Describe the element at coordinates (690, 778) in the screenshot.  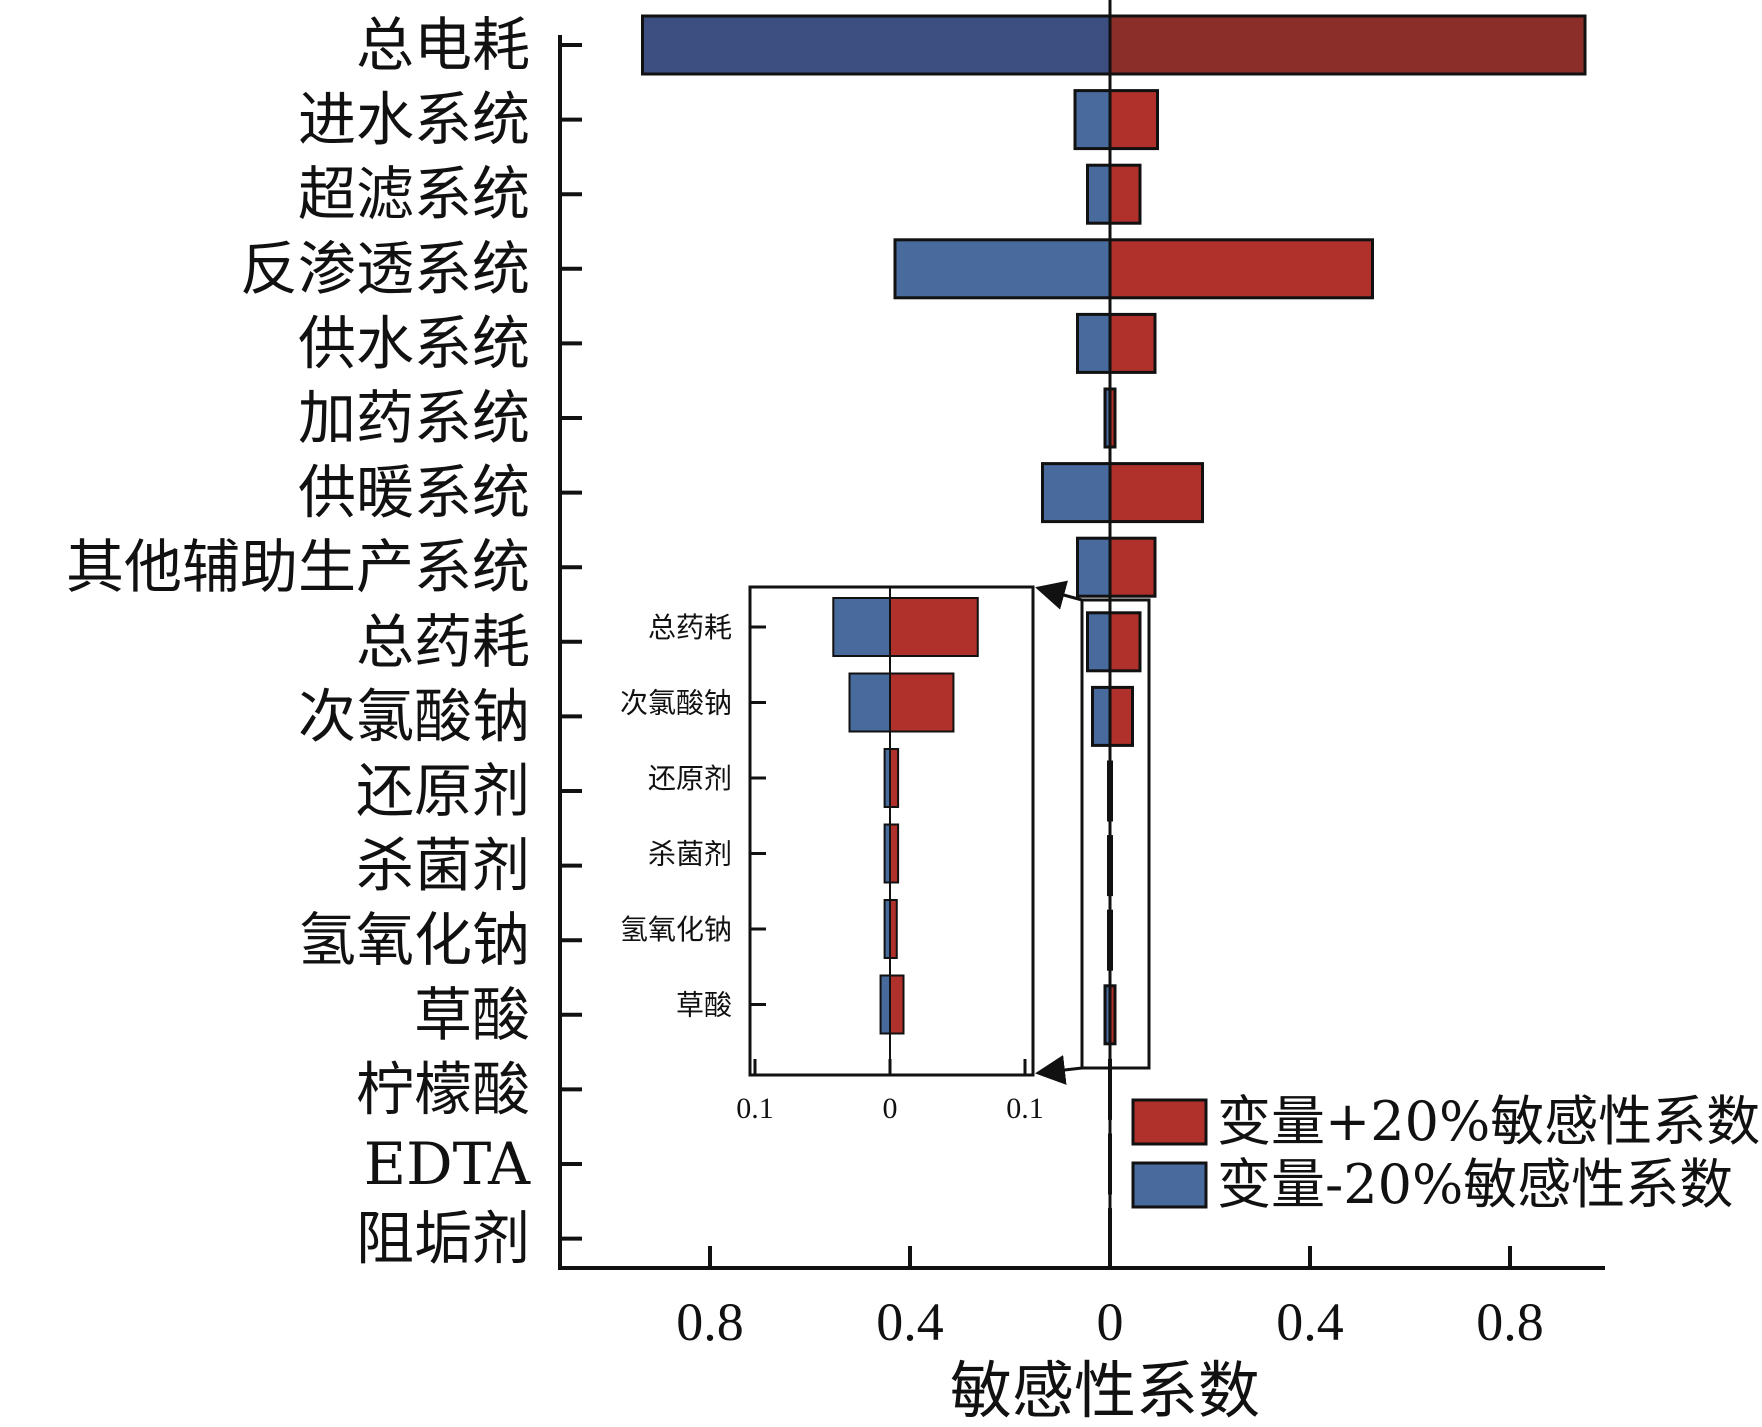
I see `inset-category-label: 还原剂` at that location.